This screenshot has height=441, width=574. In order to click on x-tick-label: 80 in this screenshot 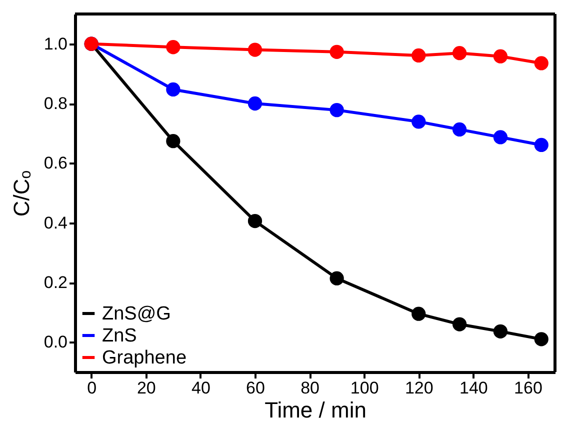, I will do `click(310, 388)`.